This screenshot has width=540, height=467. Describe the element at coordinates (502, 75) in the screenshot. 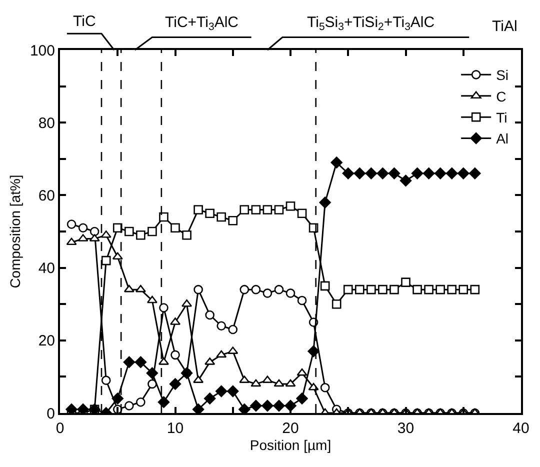

I see `legend-label: Si` at that location.